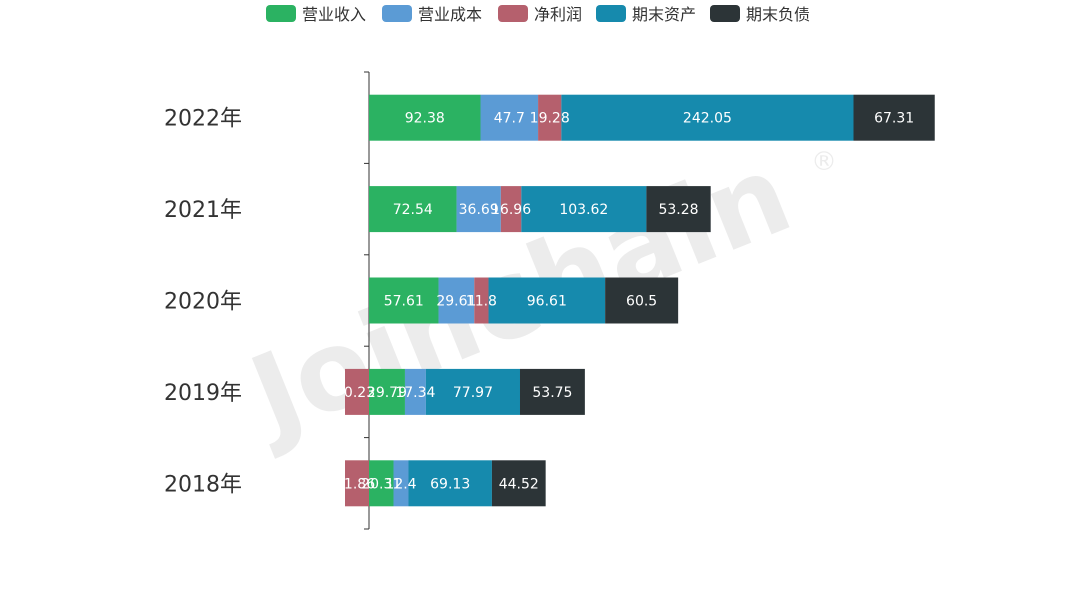  Describe the element at coordinates (558, 14) in the screenshot. I see `legend-label: 净利润` at that location.